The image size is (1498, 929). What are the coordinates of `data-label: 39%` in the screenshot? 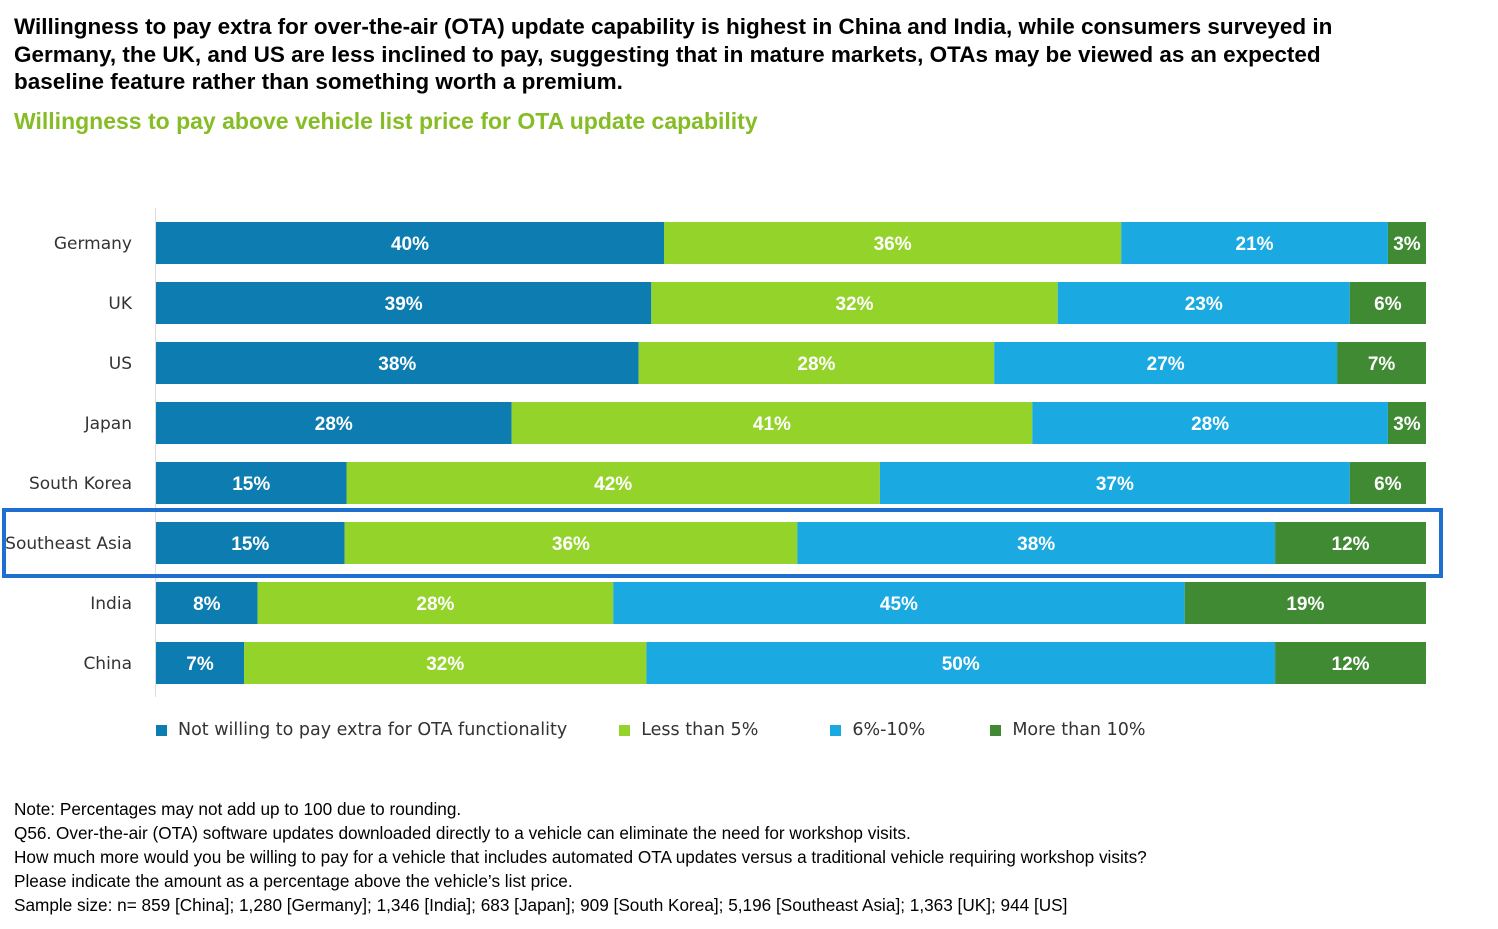 It's located at (404, 304).